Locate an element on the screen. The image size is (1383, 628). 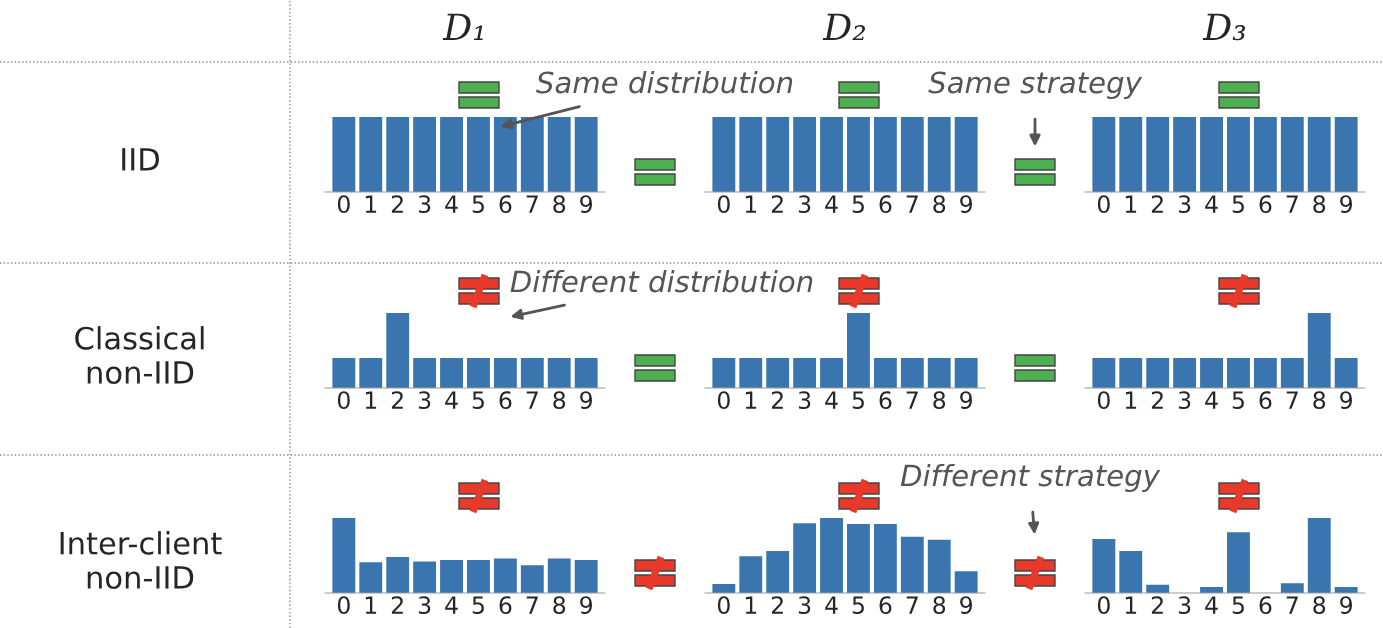
text: Different strategy is located at coordinates (1030, 478).